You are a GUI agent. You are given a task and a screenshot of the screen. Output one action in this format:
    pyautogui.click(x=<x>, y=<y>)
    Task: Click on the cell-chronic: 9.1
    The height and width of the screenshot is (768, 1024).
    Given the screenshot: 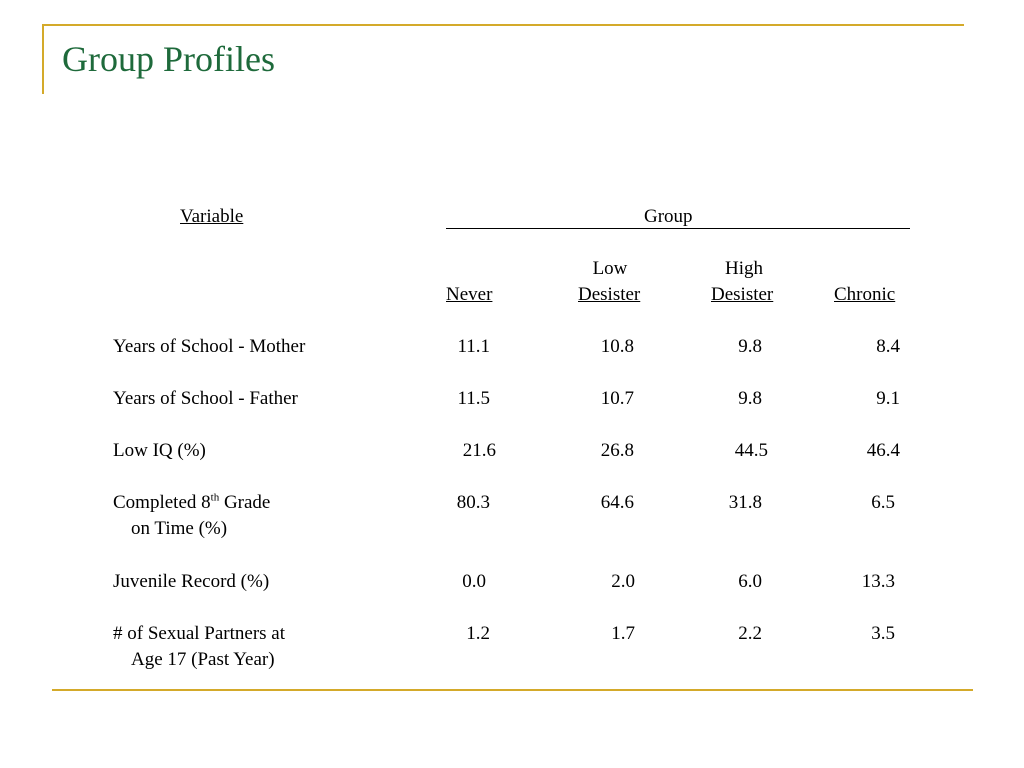 What is the action you would take?
    pyautogui.click(x=888, y=398)
    